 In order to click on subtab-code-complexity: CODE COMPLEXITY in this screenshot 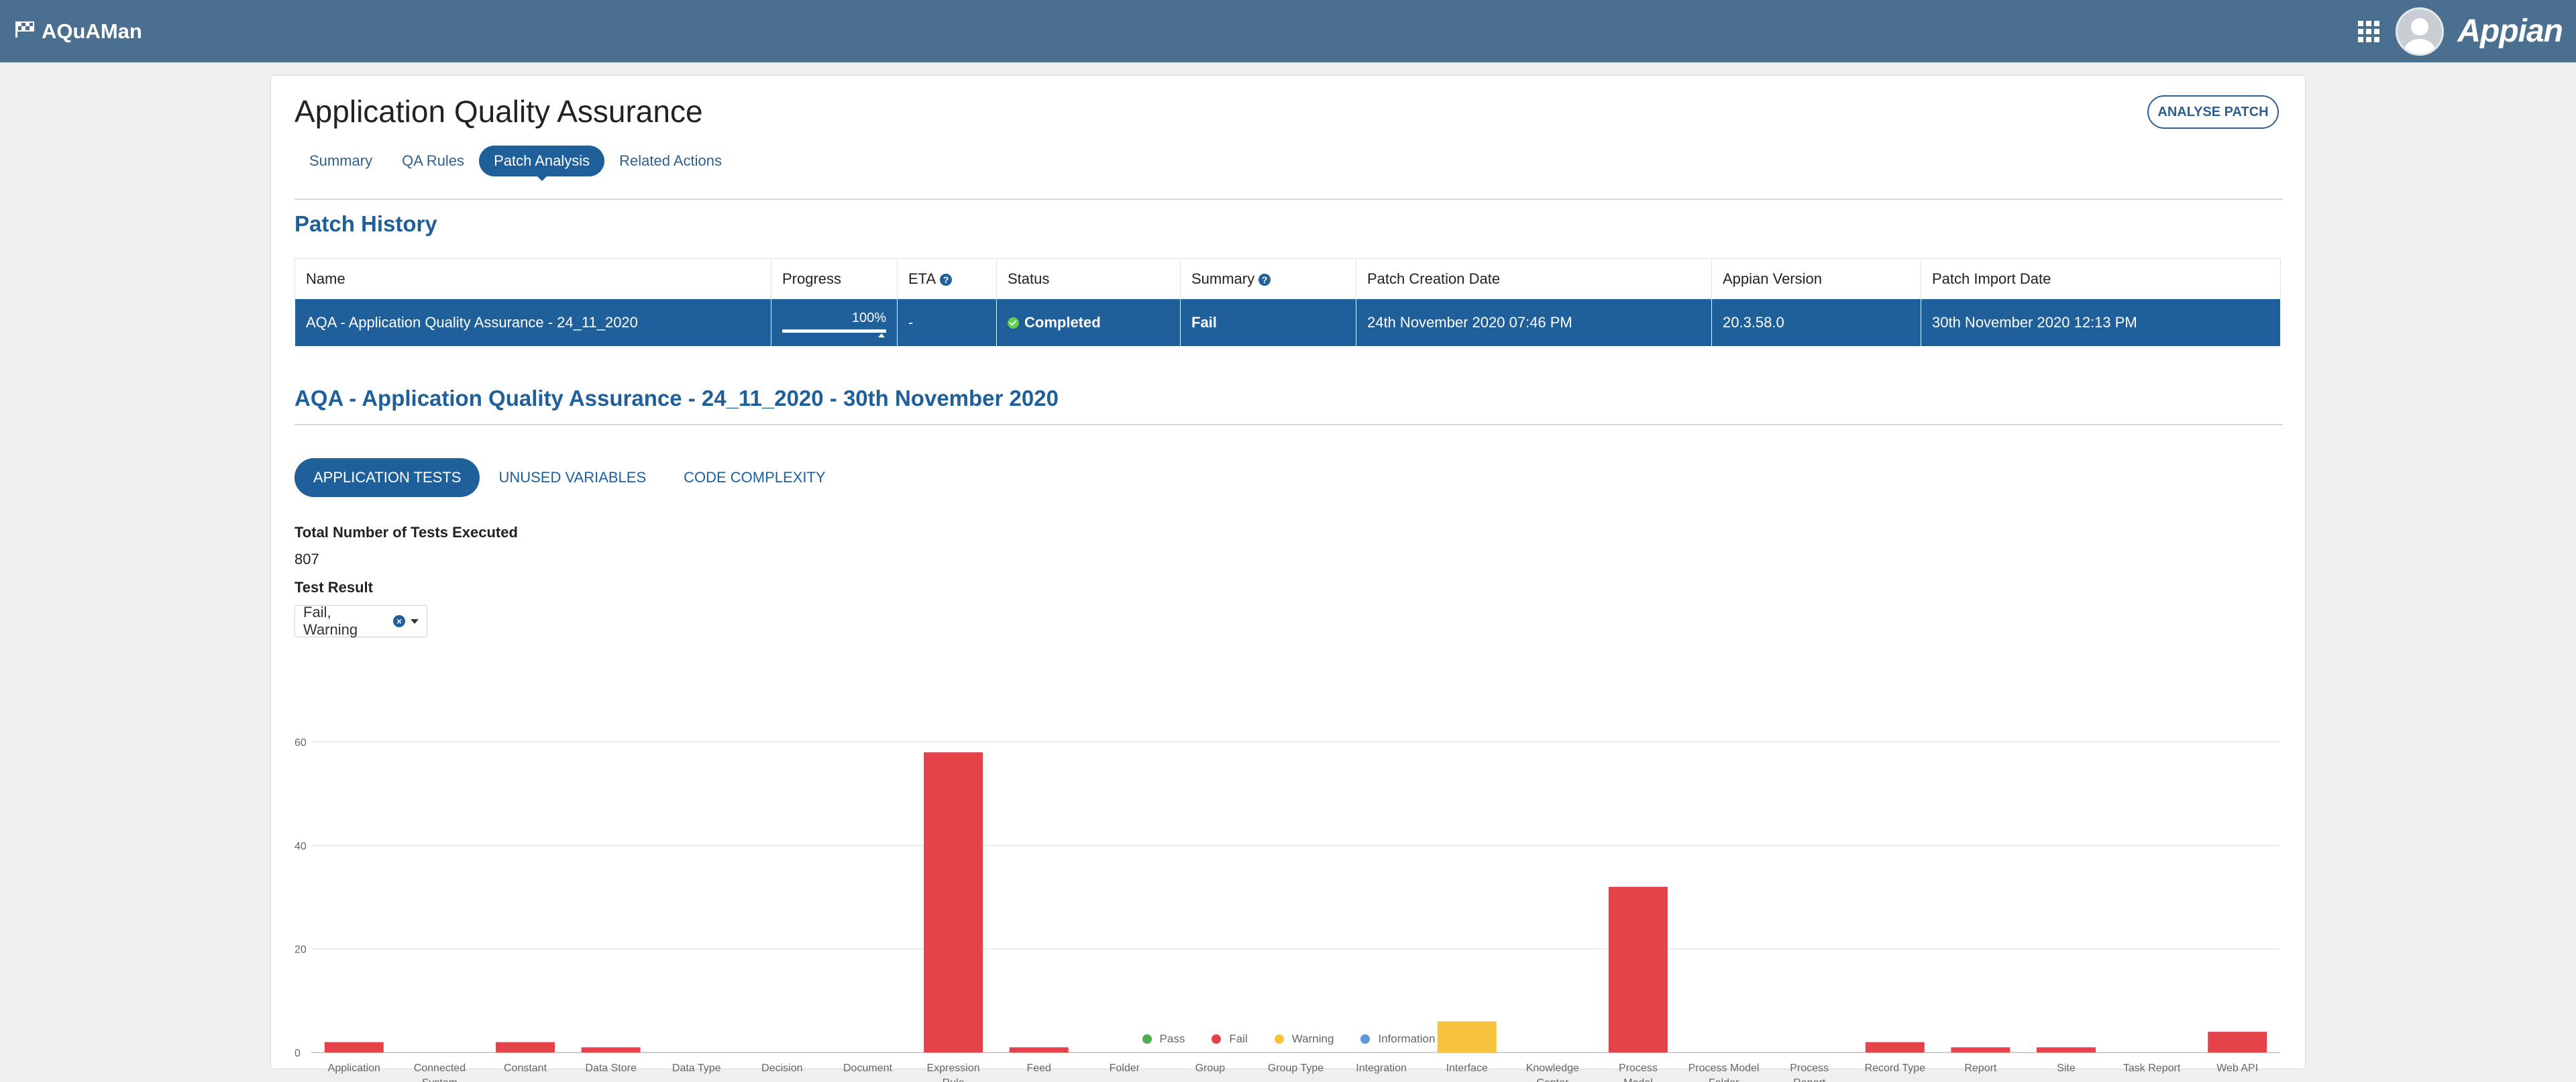, I will do `click(755, 477)`.